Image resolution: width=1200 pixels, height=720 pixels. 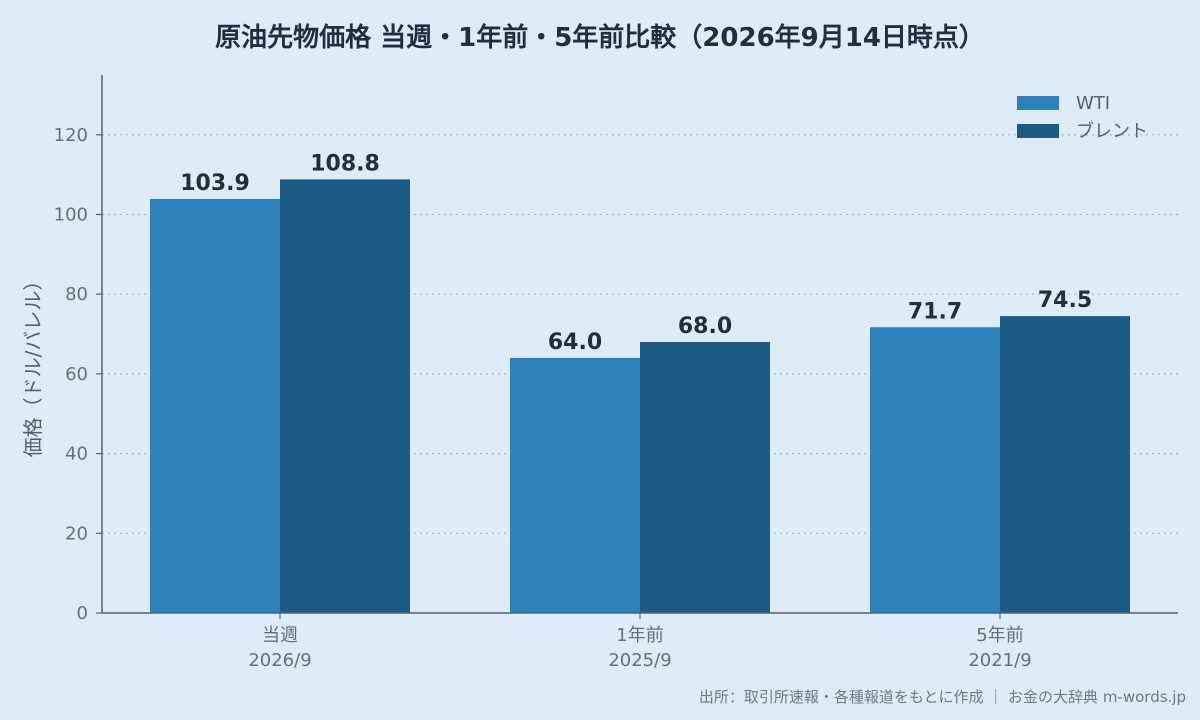 I want to click on x-category-sublabel-1: 2025/9, so click(x=639, y=660).